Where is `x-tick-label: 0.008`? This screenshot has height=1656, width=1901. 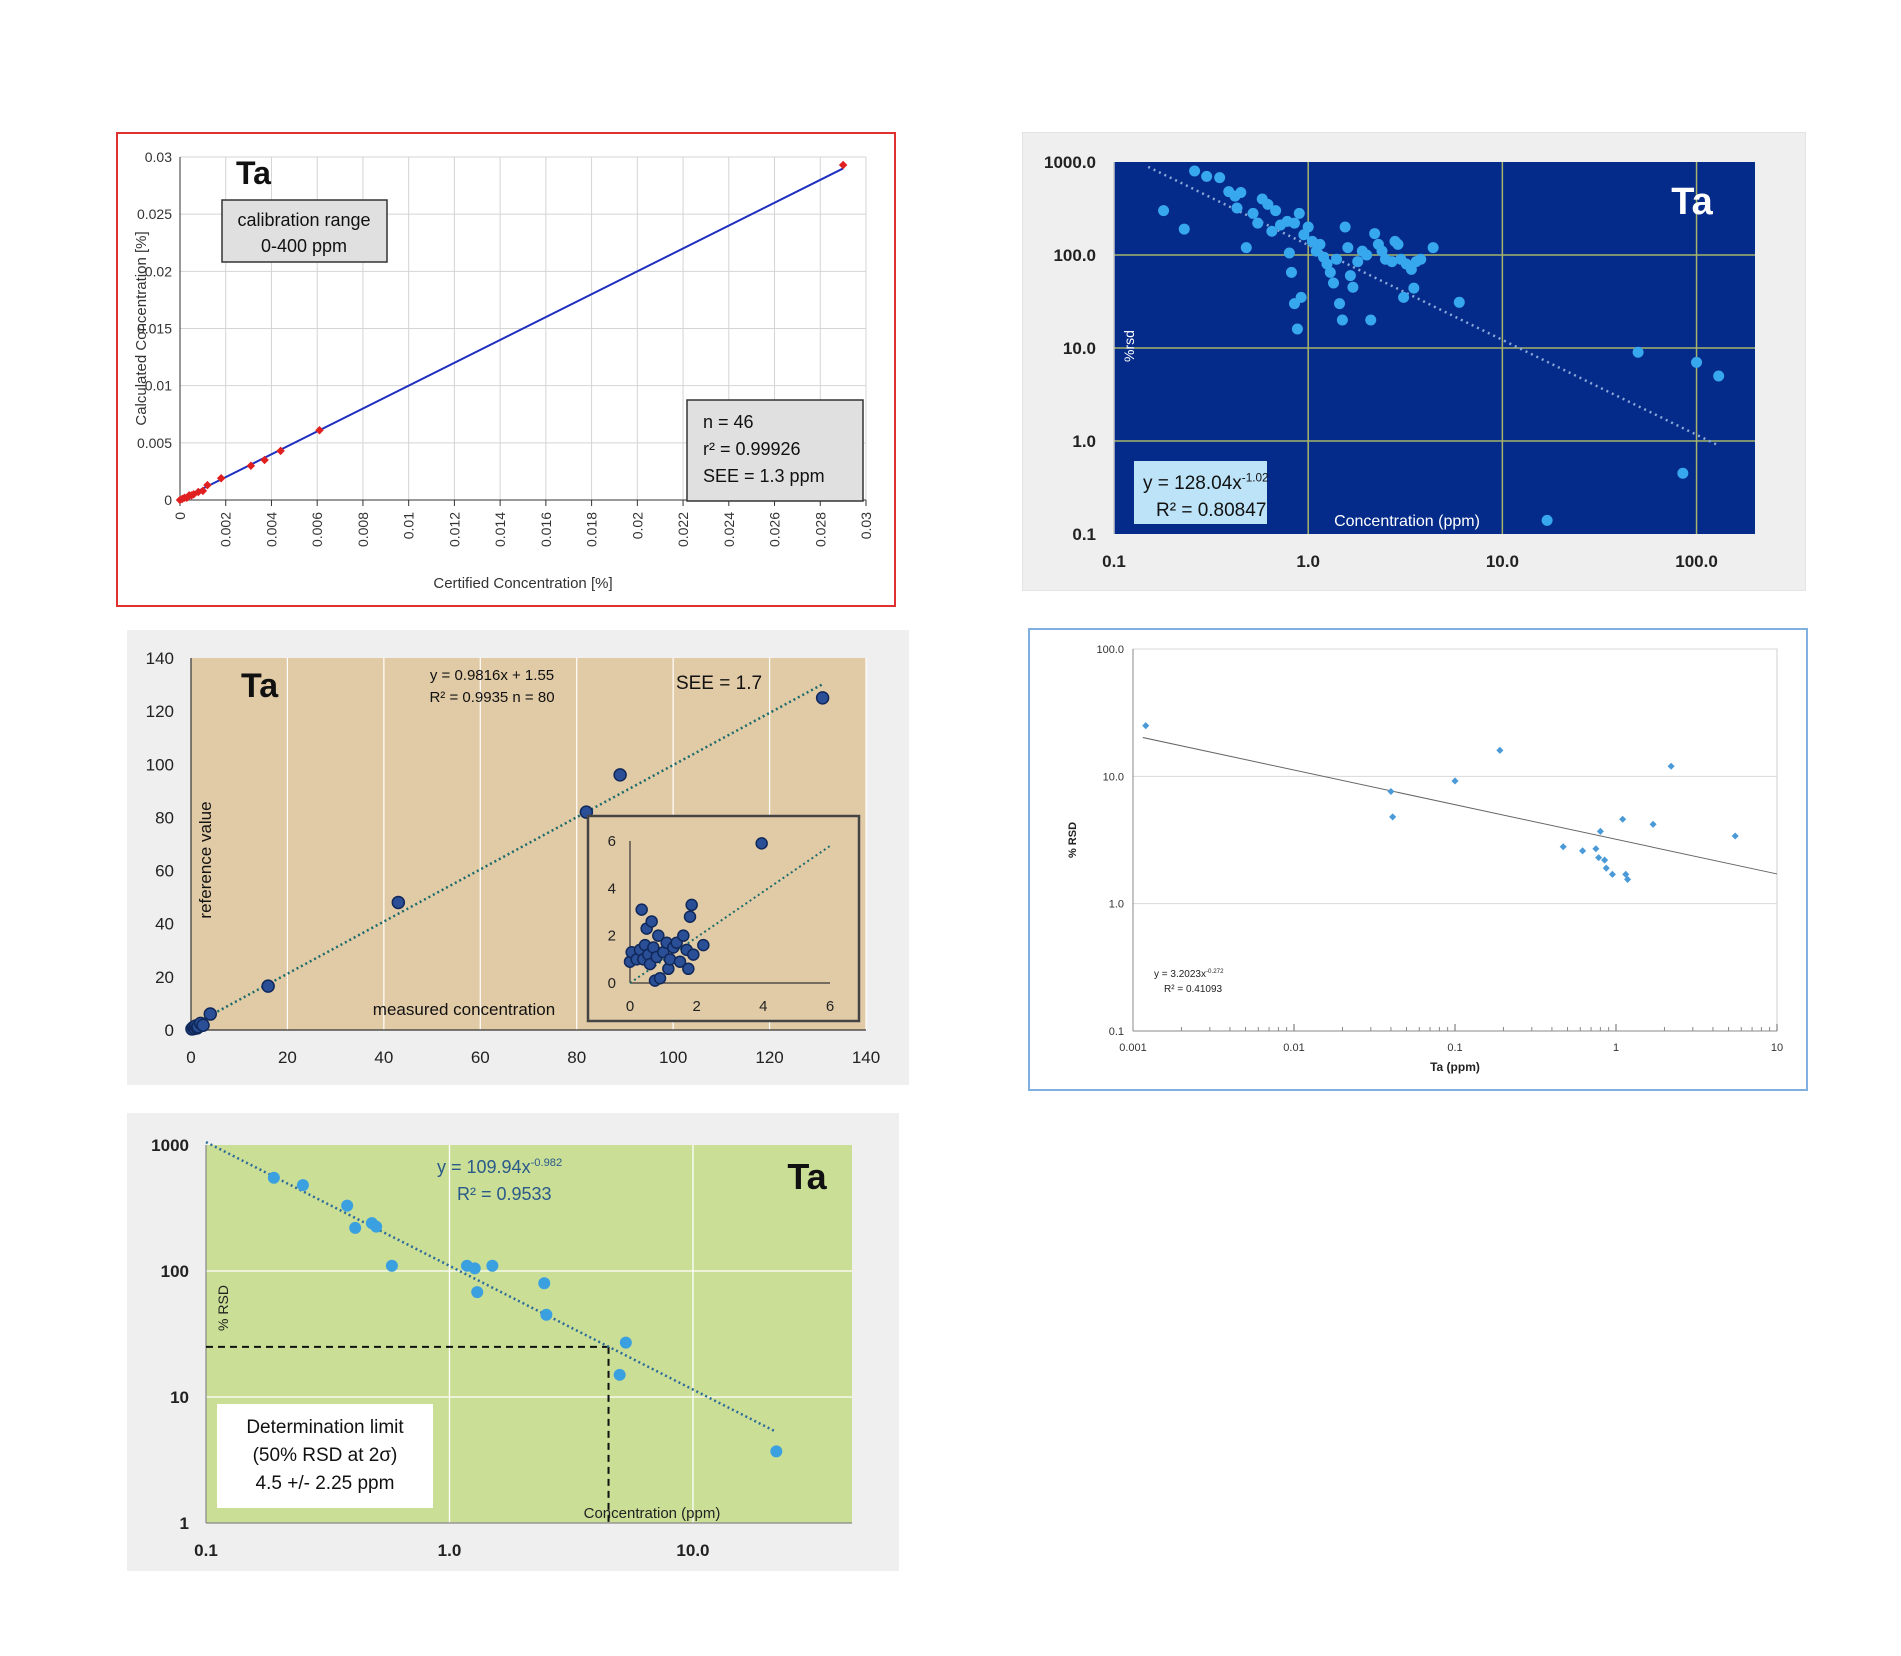
x-tick-label: 0.008 is located at coordinates (363, 529).